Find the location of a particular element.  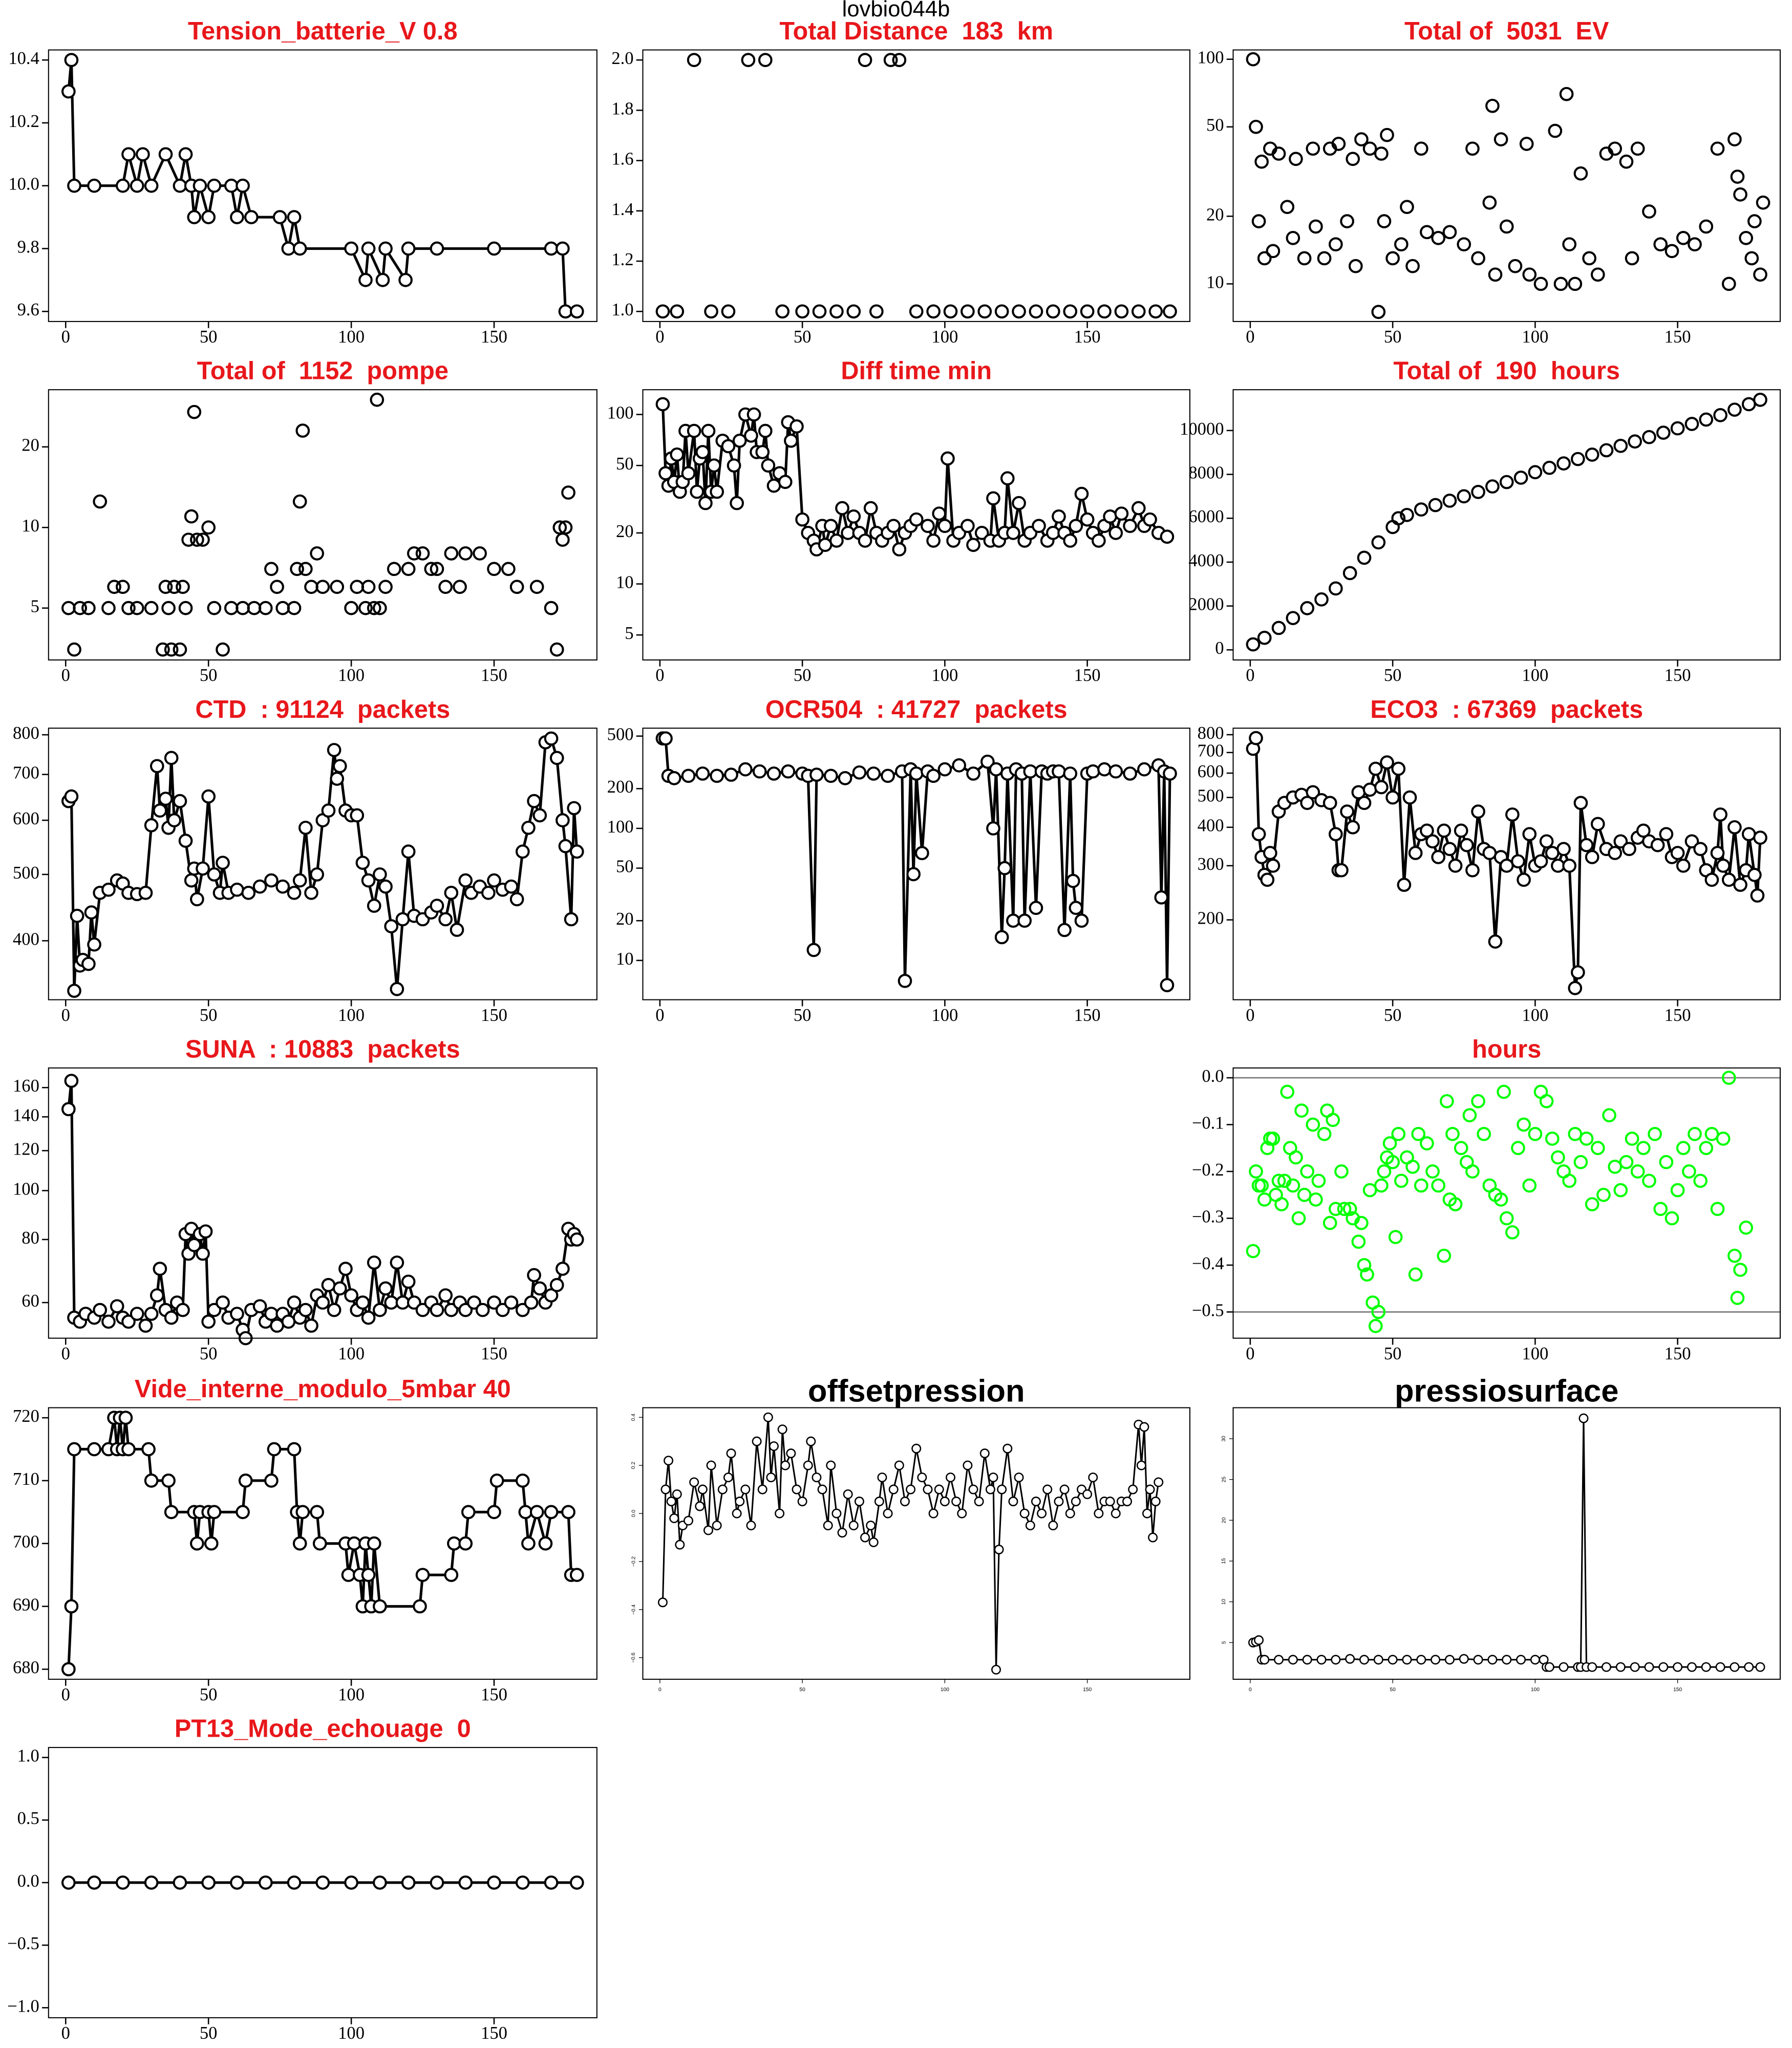

panel-title: Diff time min is located at coordinates (916, 371).